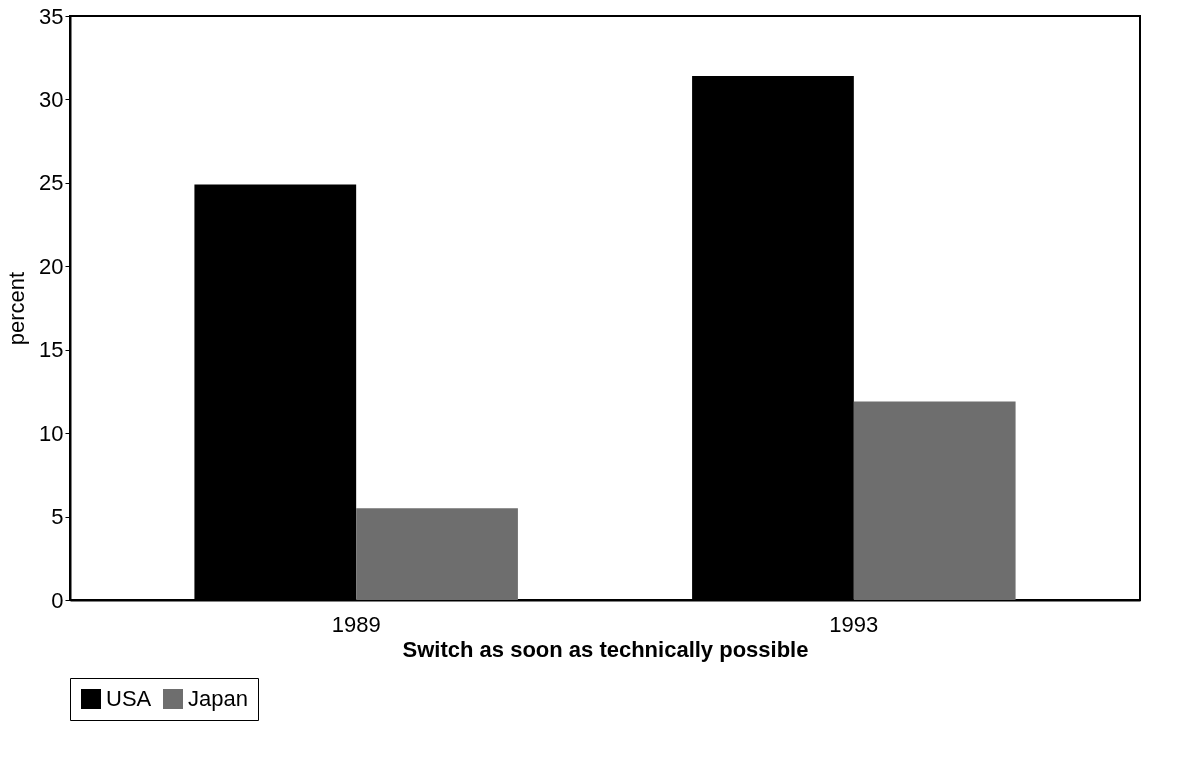 The image size is (1187, 769). I want to click on x-tick-label: 1993, so click(854, 624).